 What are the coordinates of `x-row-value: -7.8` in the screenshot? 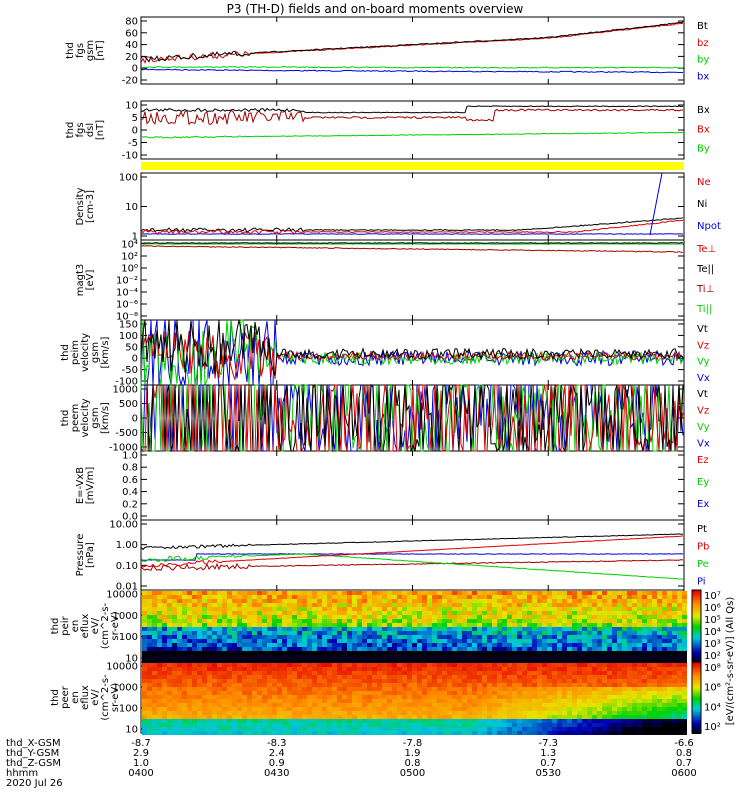 It's located at (413, 743).